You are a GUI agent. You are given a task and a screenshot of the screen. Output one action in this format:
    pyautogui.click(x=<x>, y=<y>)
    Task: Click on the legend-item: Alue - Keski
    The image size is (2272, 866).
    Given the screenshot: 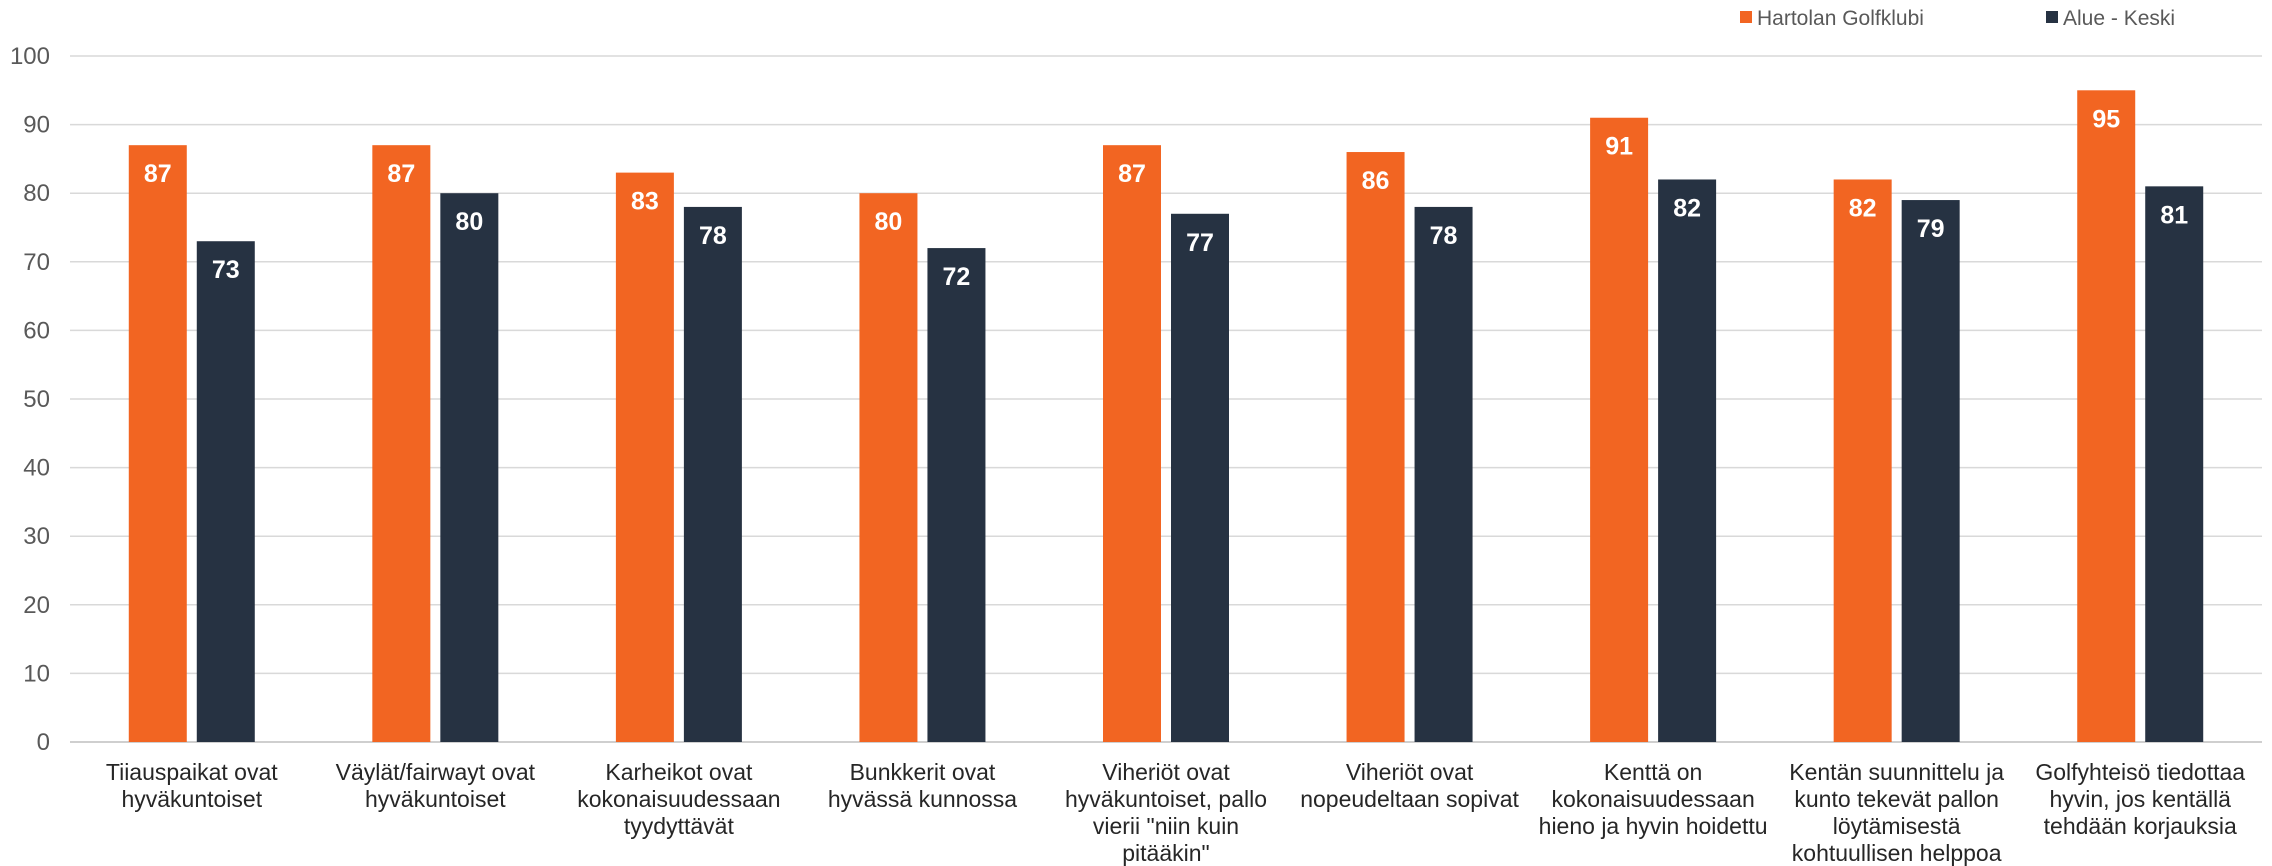 What is the action you would take?
    pyautogui.click(x=2110, y=18)
    